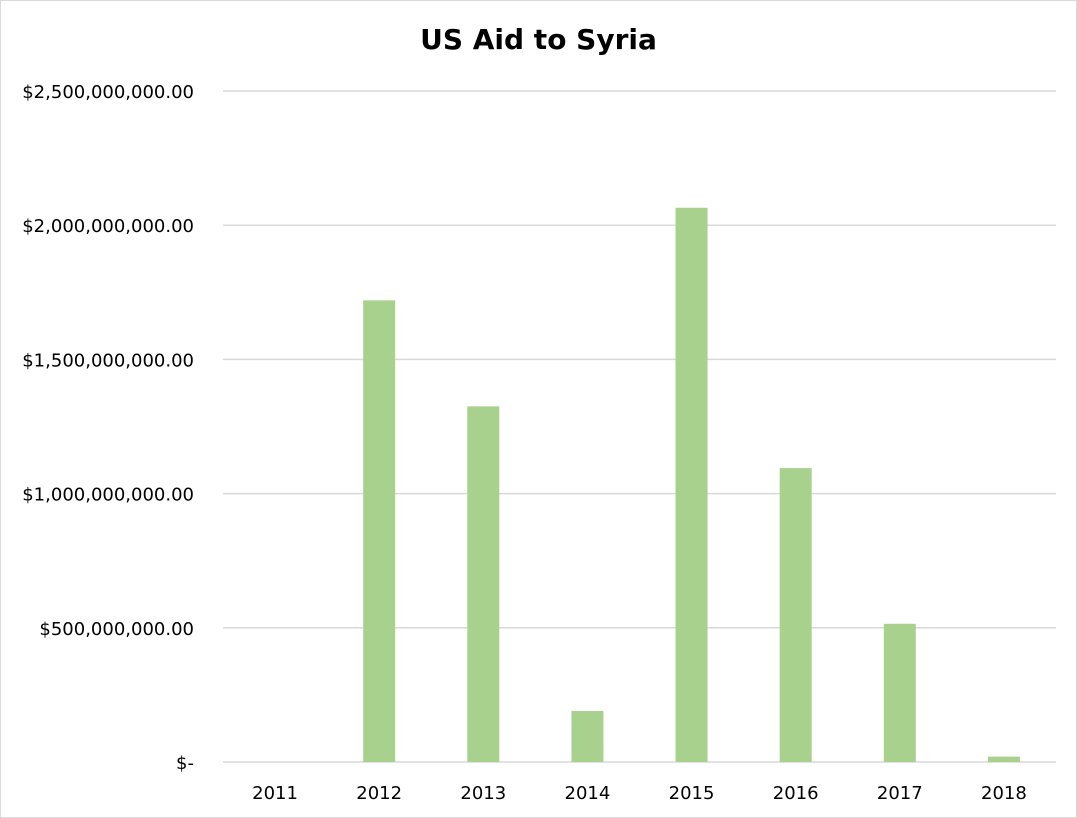  I want to click on bar-2016, so click(795, 615).